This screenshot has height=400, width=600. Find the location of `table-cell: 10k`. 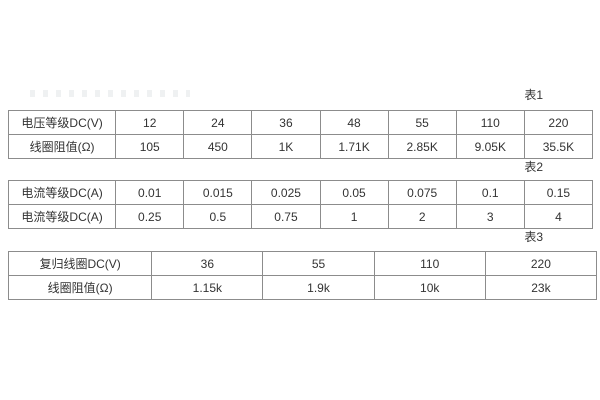

table-cell: 10k is located at coordinates (429, 287).